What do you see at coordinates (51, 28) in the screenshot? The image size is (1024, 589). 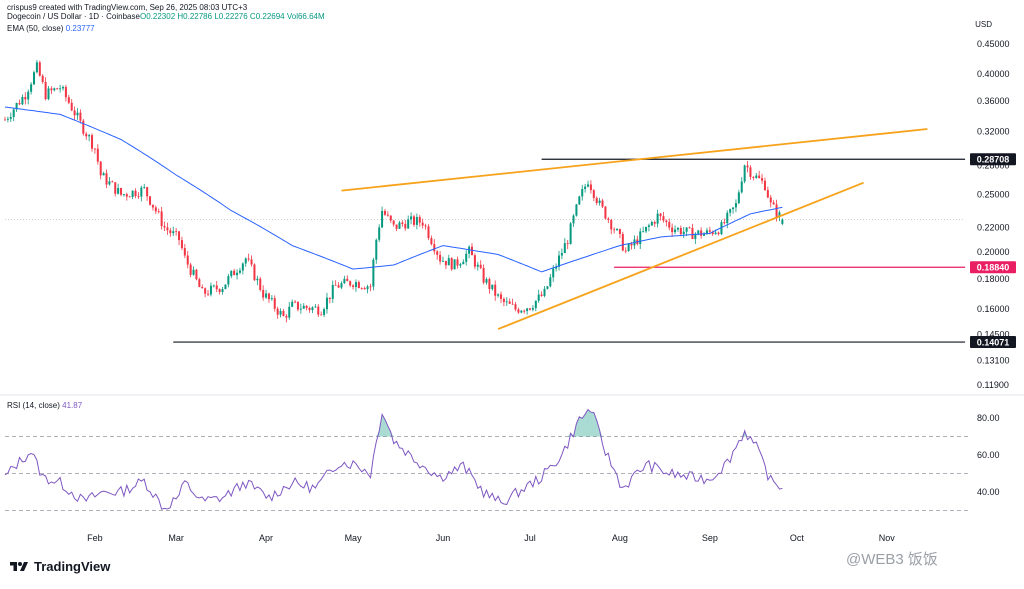 I see `ema-legend: EMA (50, close) 0.23777` at bounding box center [51, 28].